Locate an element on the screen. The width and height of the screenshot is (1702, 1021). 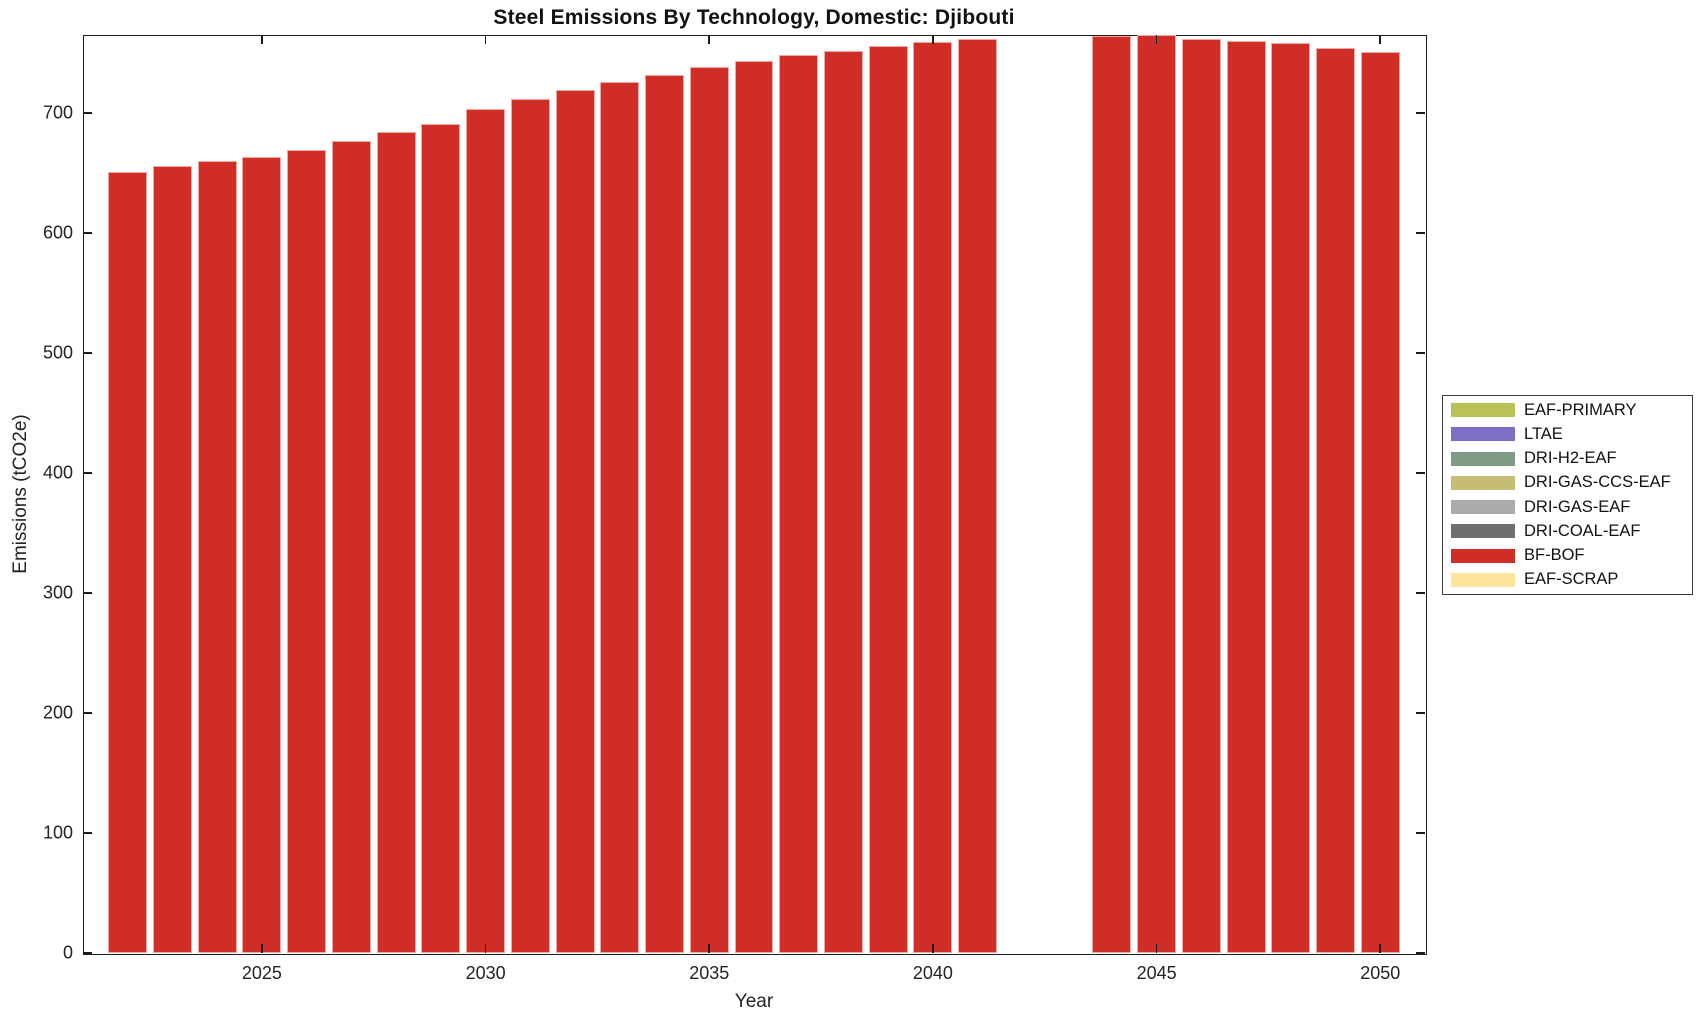
y-tick-label: 0 is located at coordinates (67, 952).